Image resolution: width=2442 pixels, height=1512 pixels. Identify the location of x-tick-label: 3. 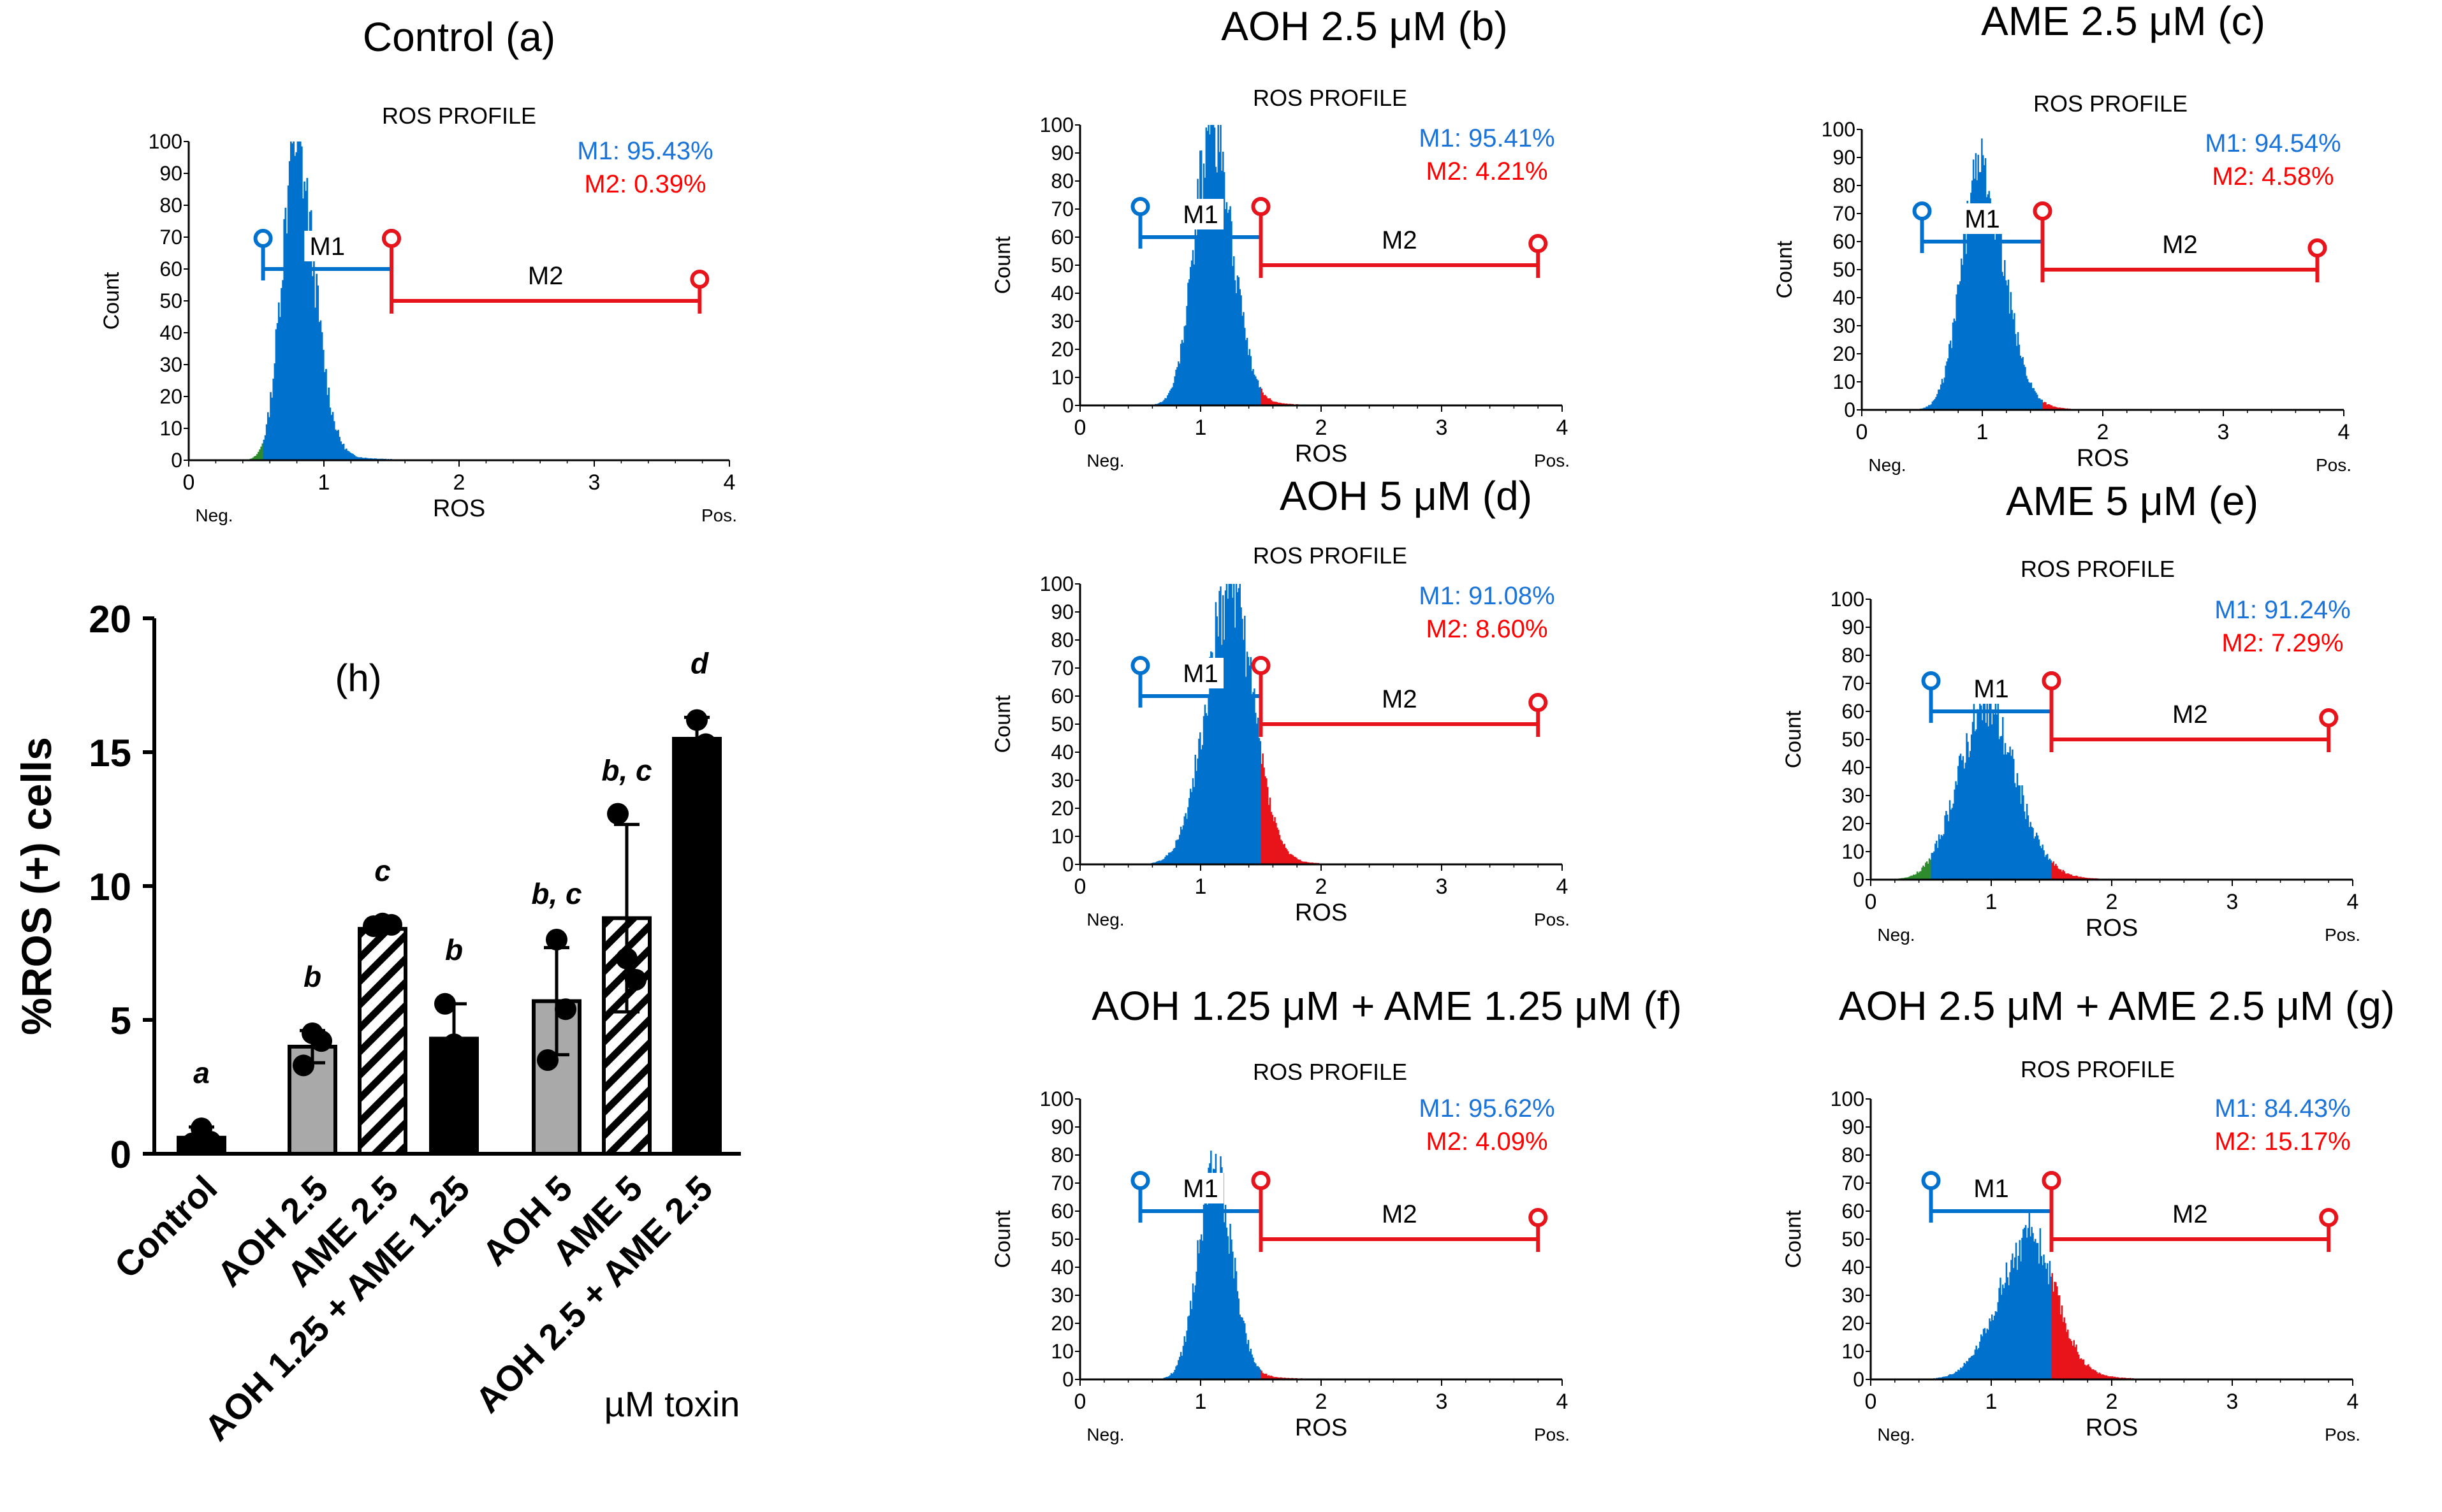
(595, 482).